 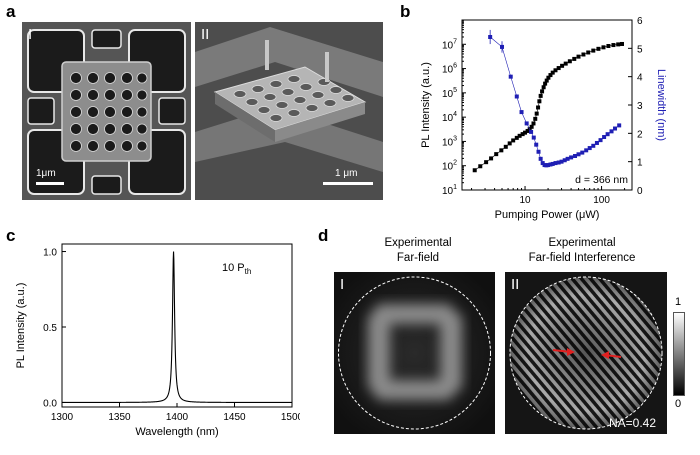 What do you see at coordinates (449, 141) in the screenshot?
I see `y-tick-label-b: 10³` at bounding box center [449, 141].